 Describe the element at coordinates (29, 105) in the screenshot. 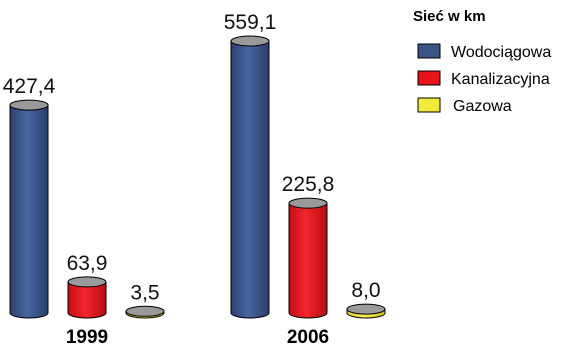

I see `bar-wodociagowa-1999-top` at that location.